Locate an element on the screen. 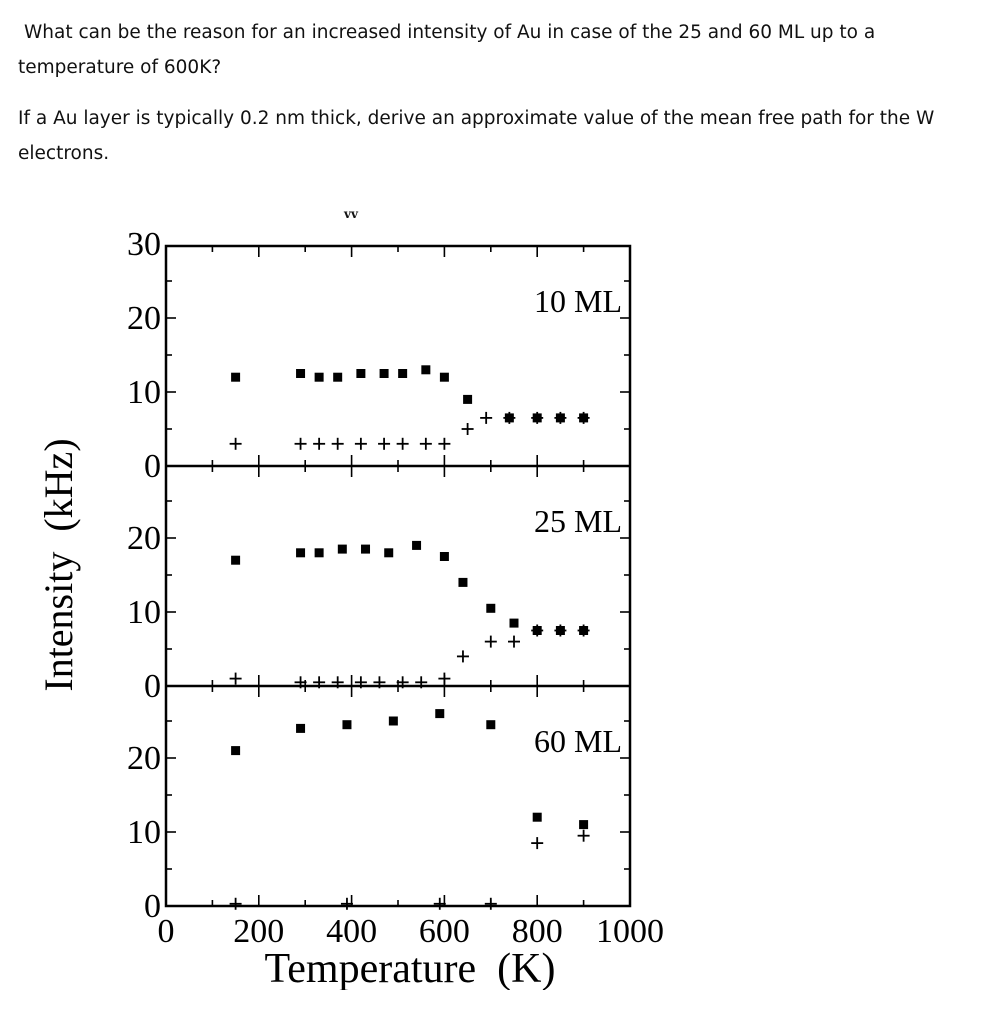  y-axis-label: Intensity (kHz) is located at coordinates (58, 564).